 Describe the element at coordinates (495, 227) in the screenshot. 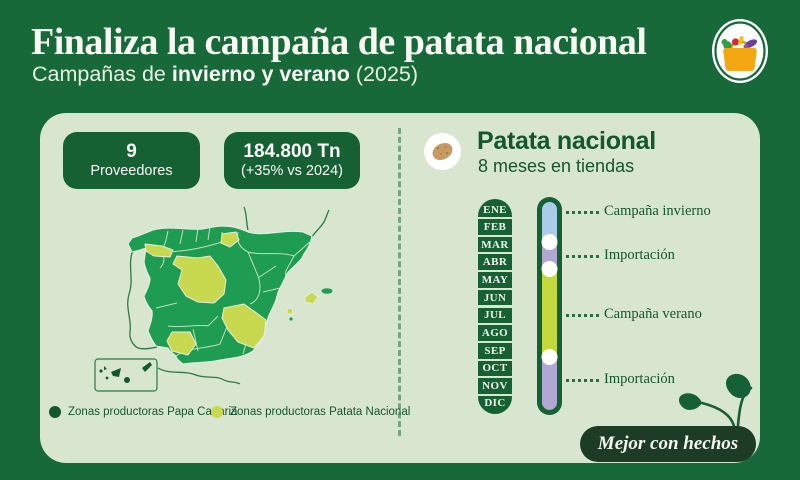

I see `month-cell: FEB` at that location.